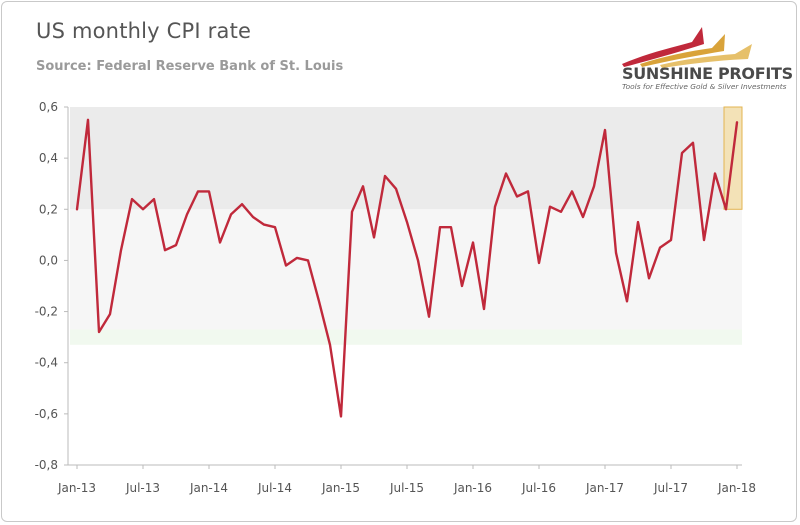 This screenshot has width=800, height=525. What do you see at coordinates (538, 488) in the screenshot?
I see `x-tick-label: Jul-16` at bounding box center [538, 488].